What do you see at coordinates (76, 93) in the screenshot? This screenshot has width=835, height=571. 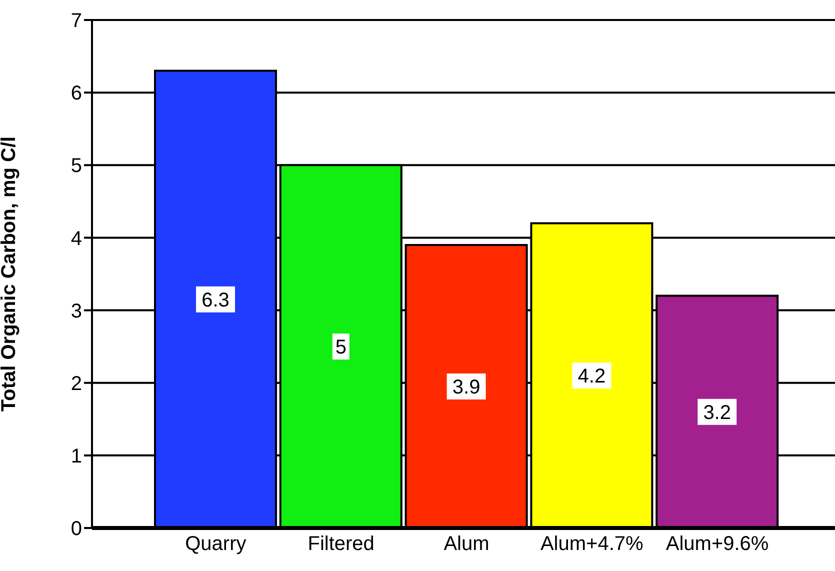 I see `y-tick-label: 6` at bounding box center [76, 93].